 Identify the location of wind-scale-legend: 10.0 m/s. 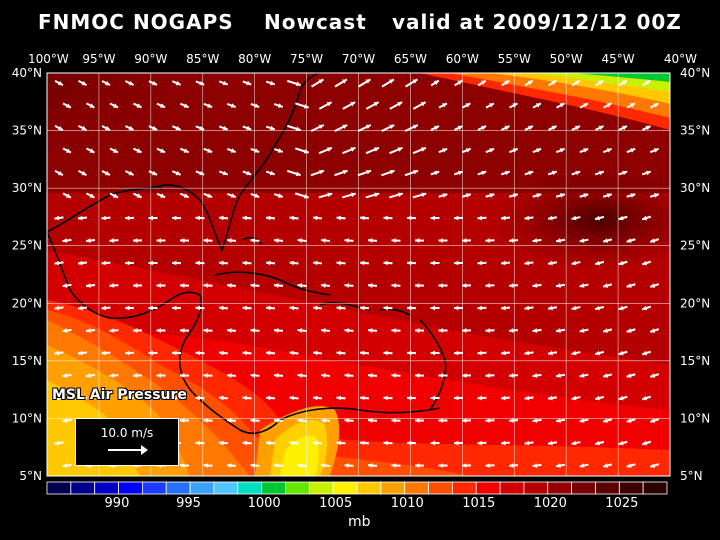
(127, 442).